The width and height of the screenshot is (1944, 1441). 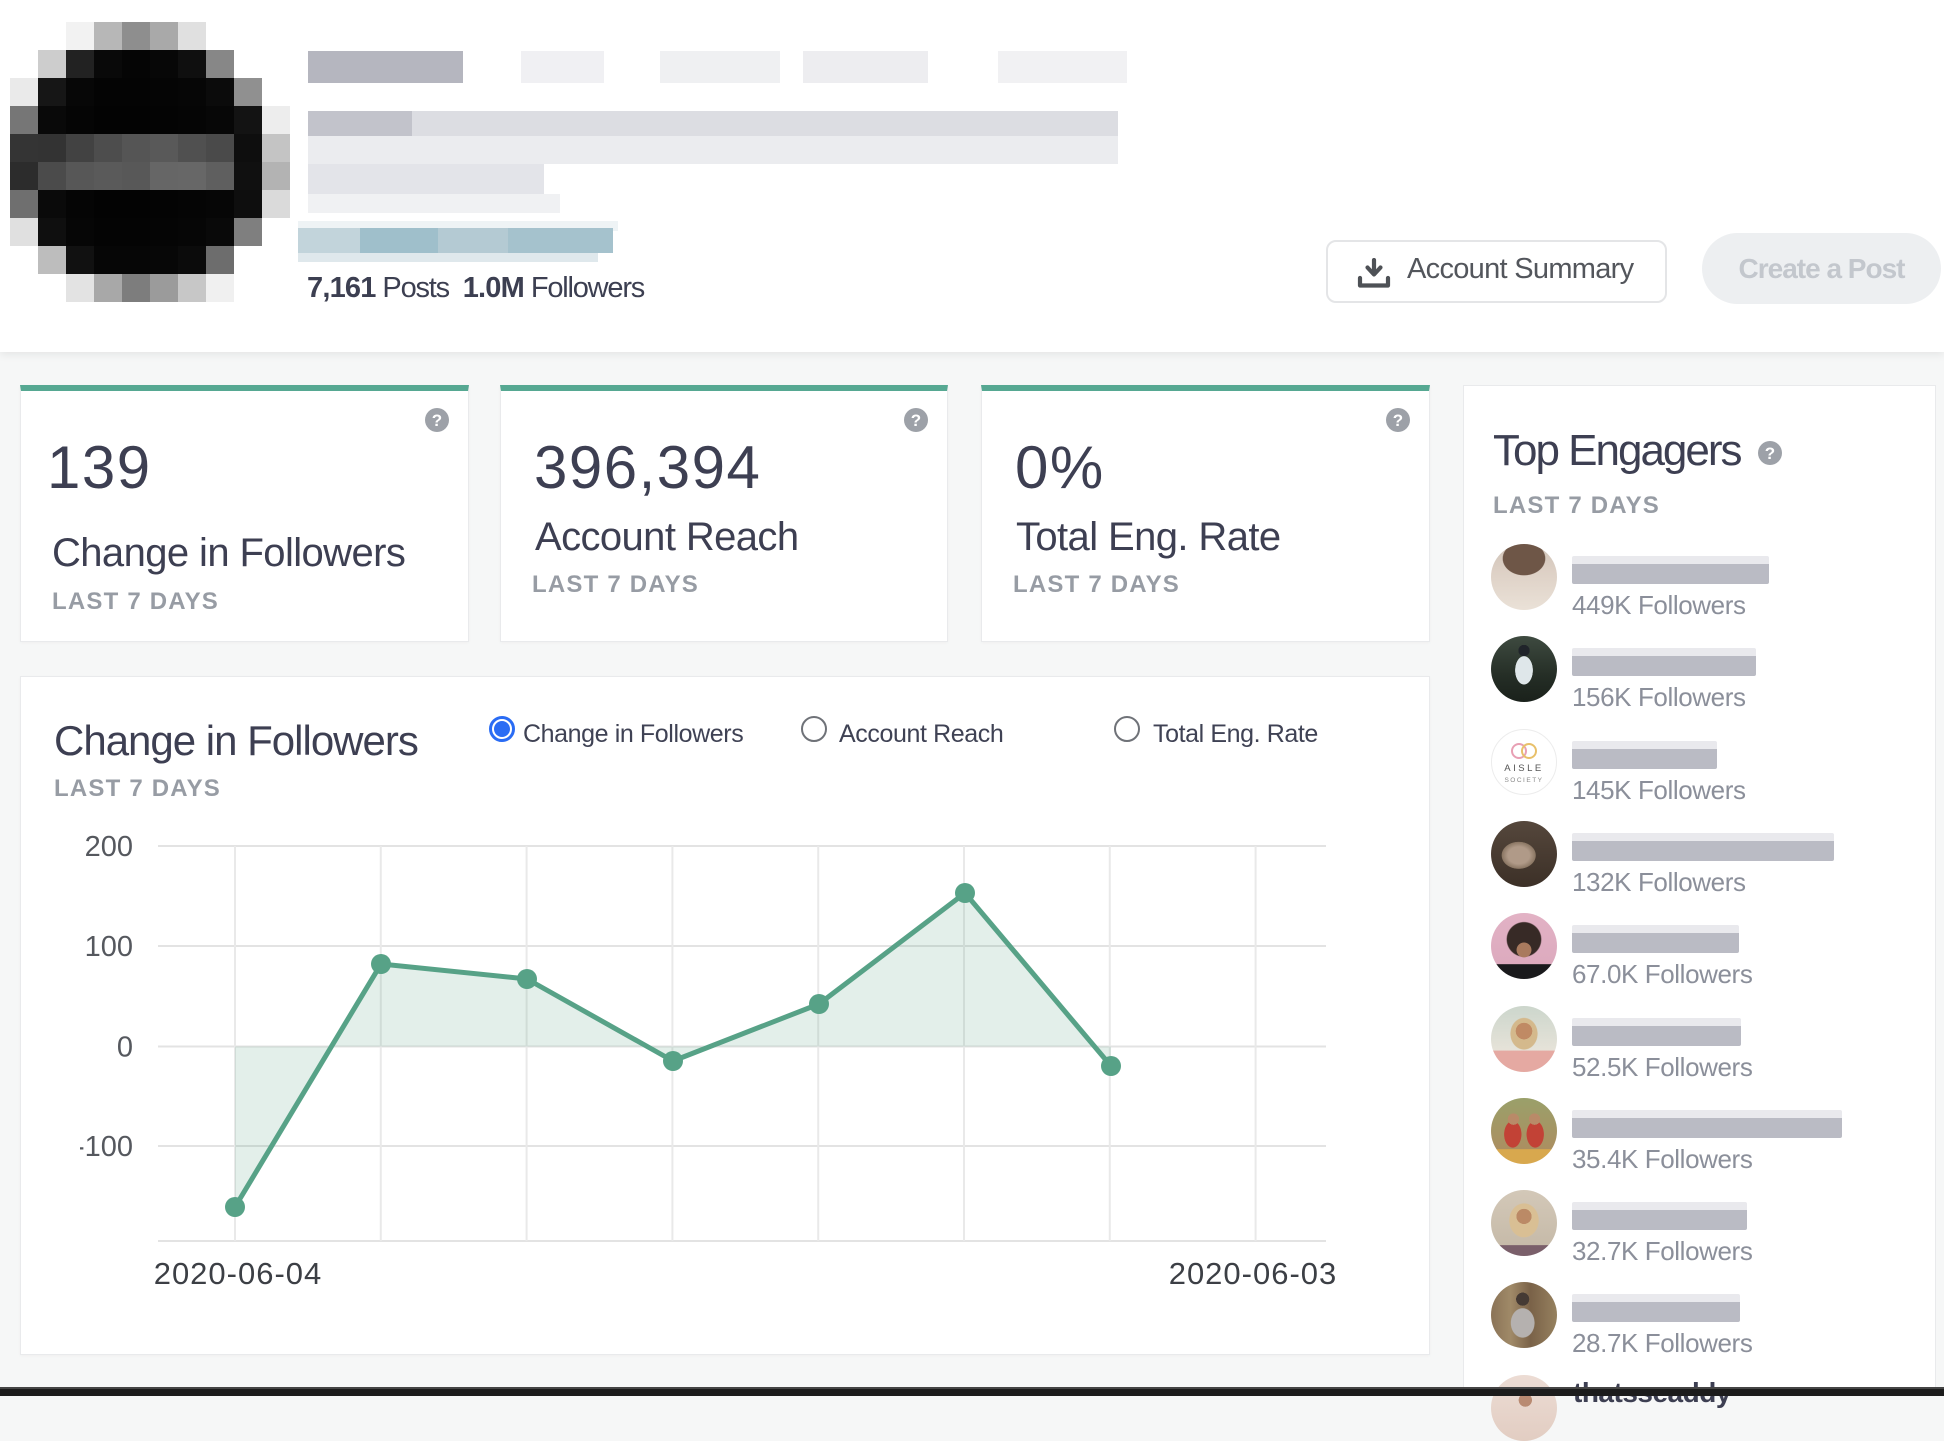 I want to click on svg-text: 100, so click(x=109, y=947).